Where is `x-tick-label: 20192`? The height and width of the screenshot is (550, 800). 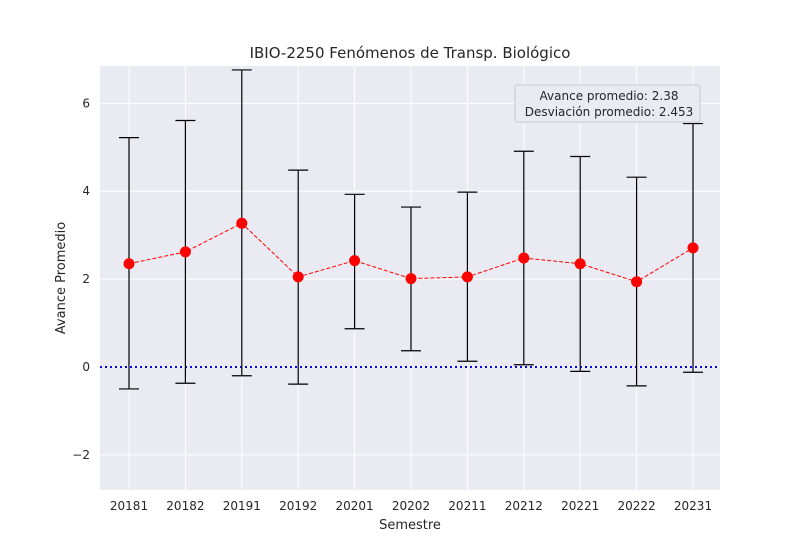 x-tick-label: 20192 is located at coordinates (298, 506).